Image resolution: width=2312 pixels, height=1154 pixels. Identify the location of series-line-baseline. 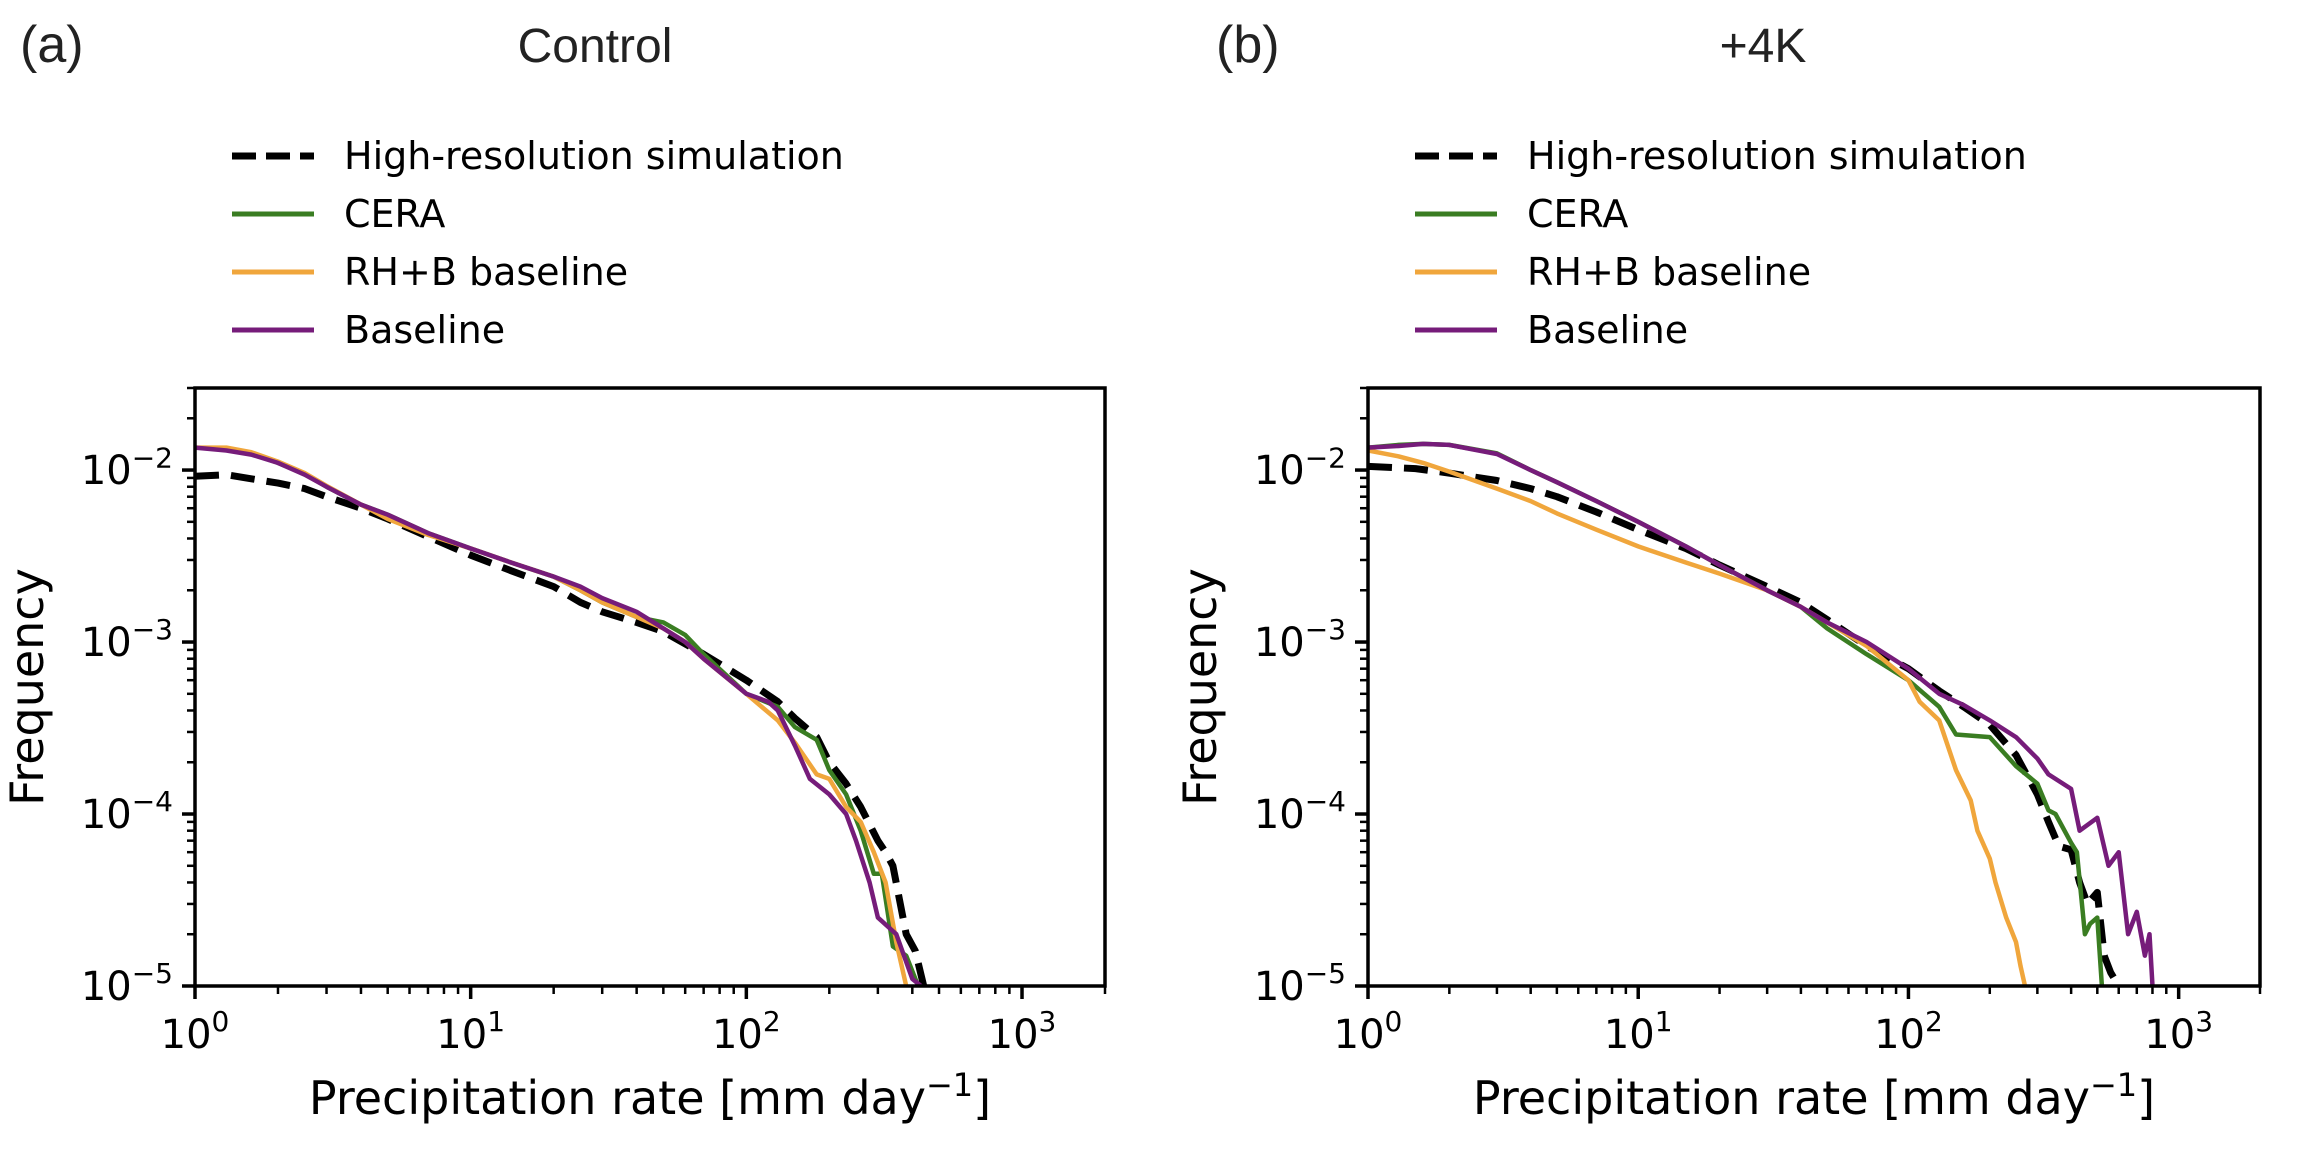
(559, 715).